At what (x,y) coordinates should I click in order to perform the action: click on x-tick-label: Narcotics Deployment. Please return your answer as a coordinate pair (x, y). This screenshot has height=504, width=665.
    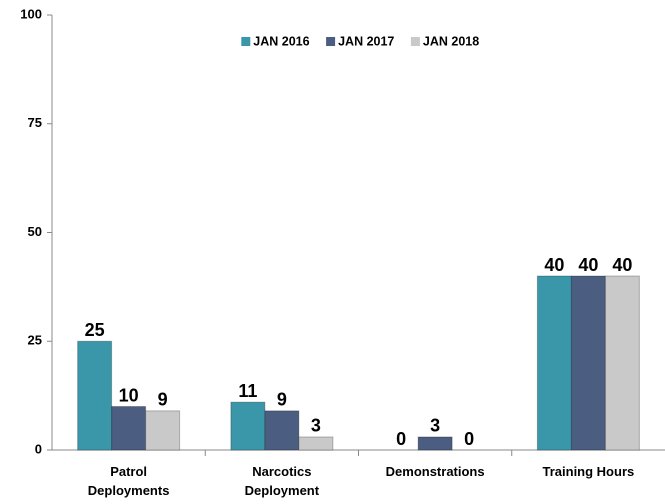
    Looking at the image, I should click on (282, 481).